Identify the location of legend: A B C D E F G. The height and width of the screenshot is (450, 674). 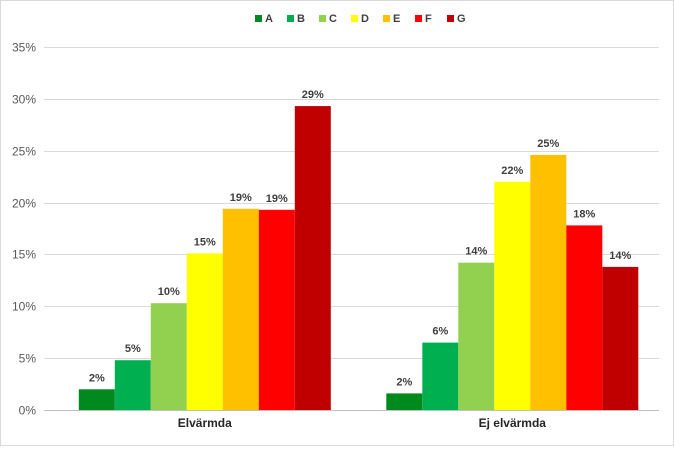
(360, 19).